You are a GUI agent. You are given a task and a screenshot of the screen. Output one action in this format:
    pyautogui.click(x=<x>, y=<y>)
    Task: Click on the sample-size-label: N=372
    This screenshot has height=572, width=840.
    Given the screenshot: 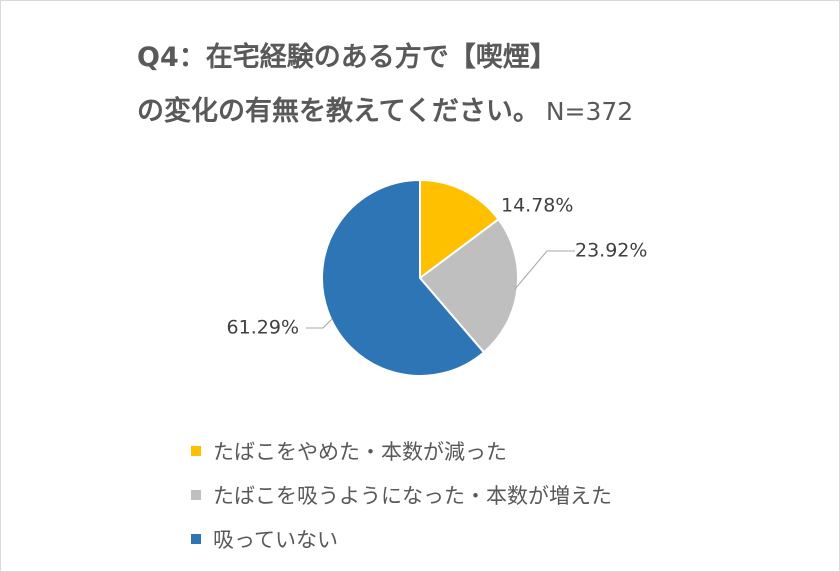 What is the action you would take?
    pyautogui.click(x=589, y=111)
    